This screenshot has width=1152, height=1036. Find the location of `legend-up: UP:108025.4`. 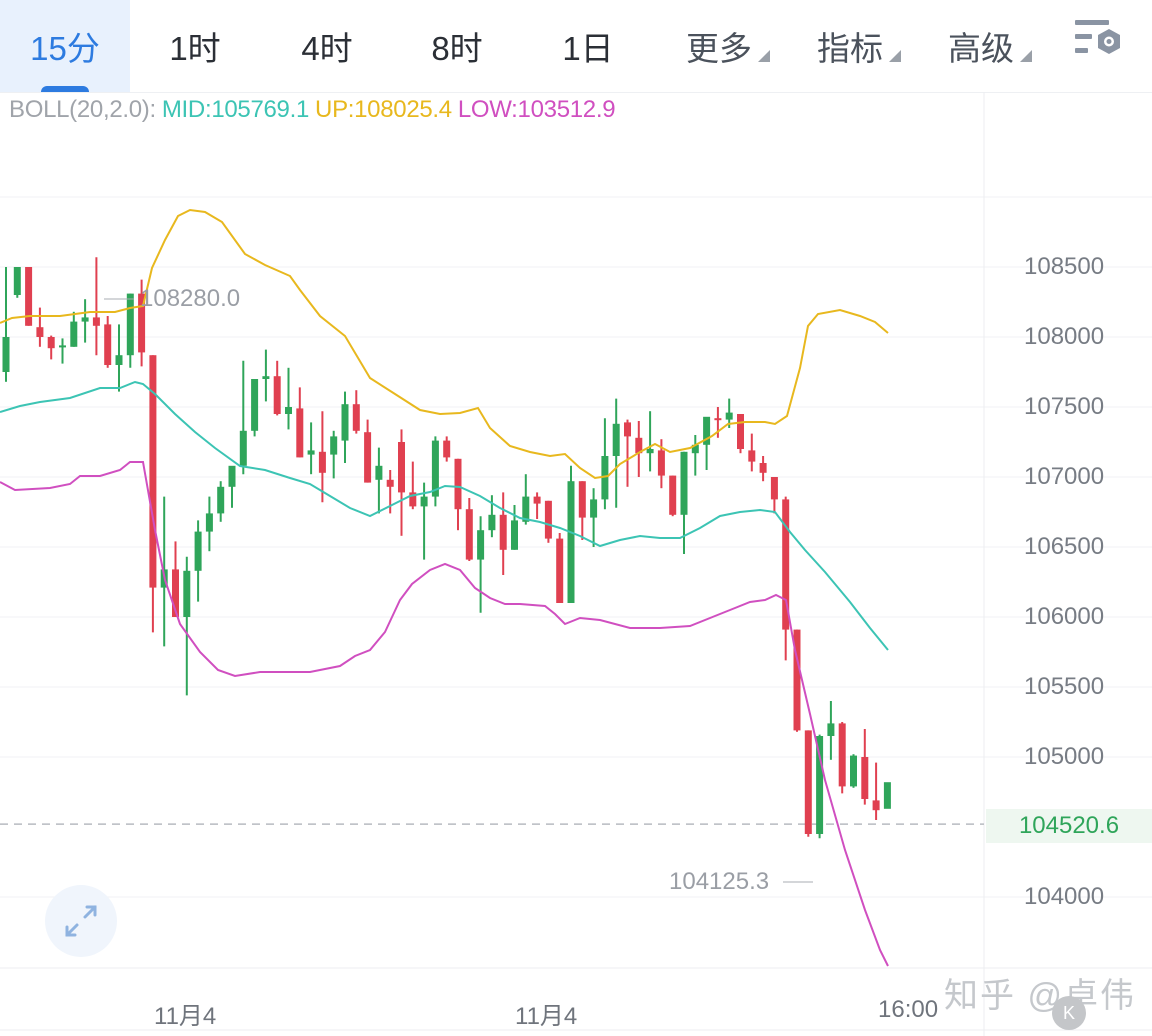

legend-up: UP:108025.4 is located at coordinates (383, 109).